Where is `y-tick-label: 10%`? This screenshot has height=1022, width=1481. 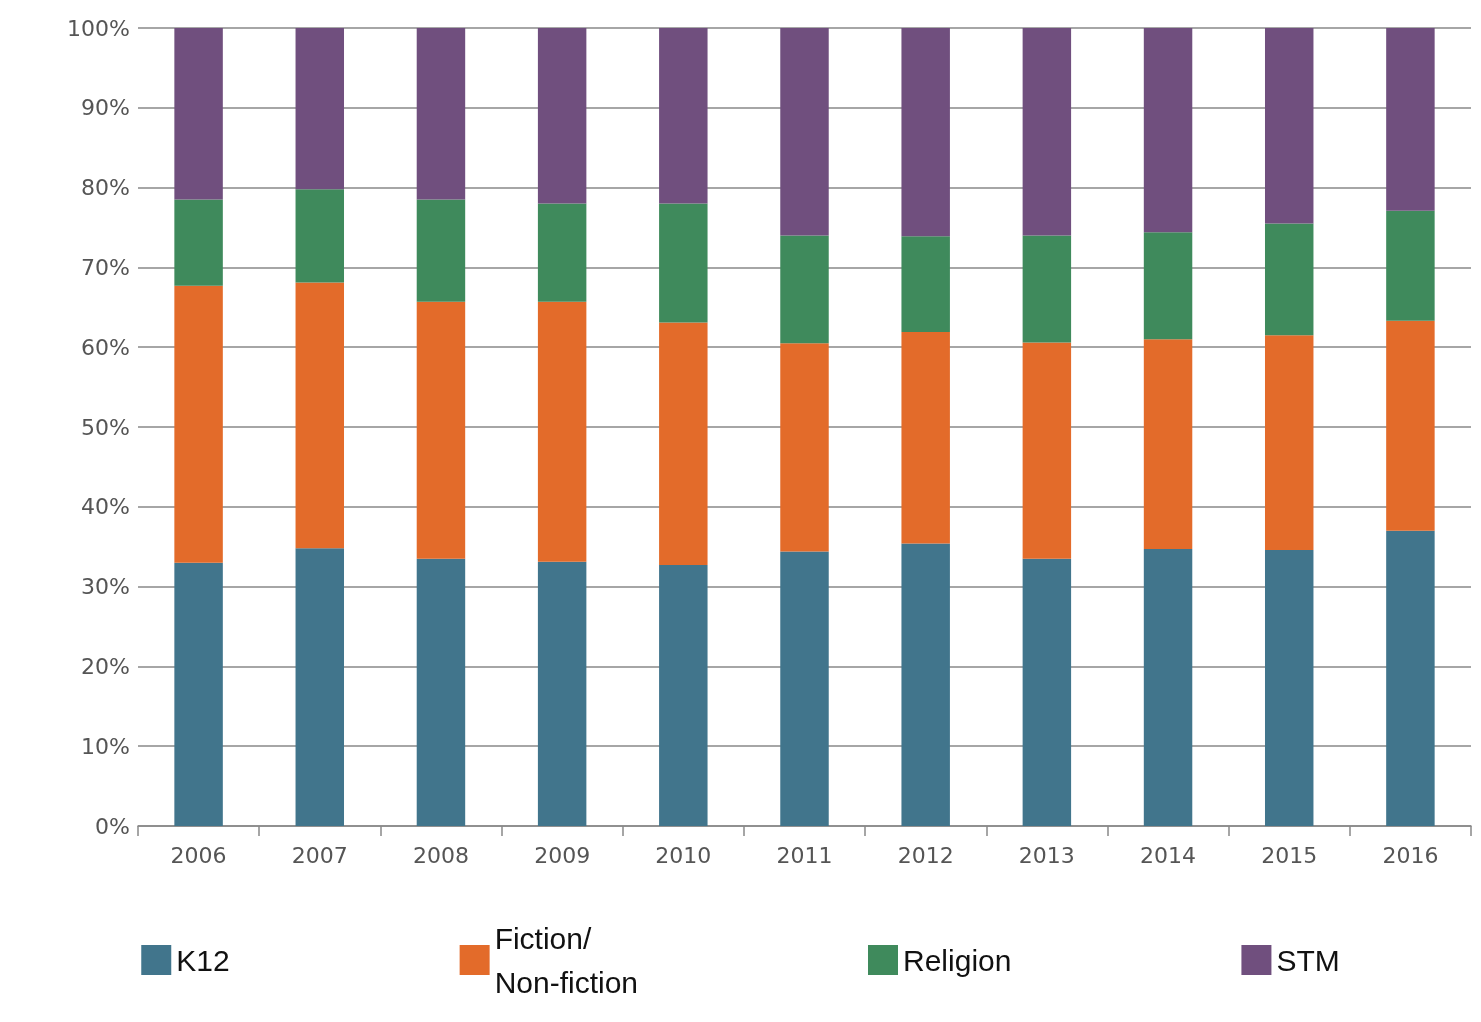 y-tick-label: 10% is located at coordinates (105, 746).